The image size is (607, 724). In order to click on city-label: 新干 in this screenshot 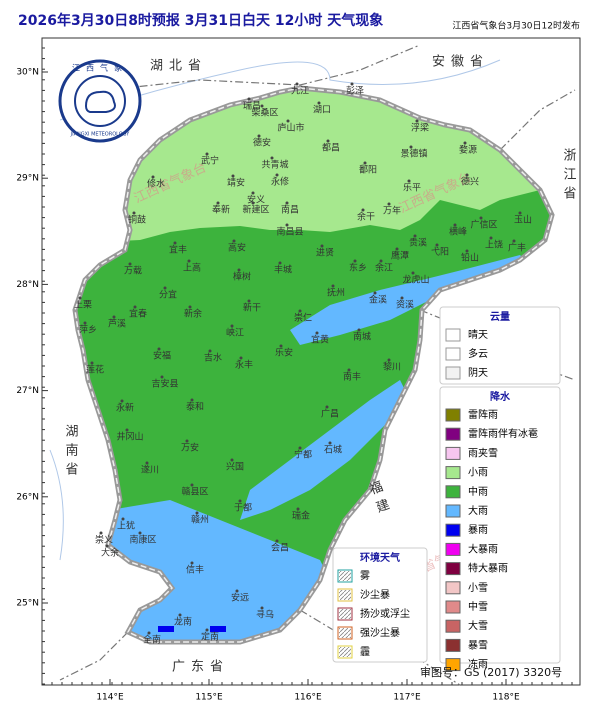, I will do `click(252, 308)`.